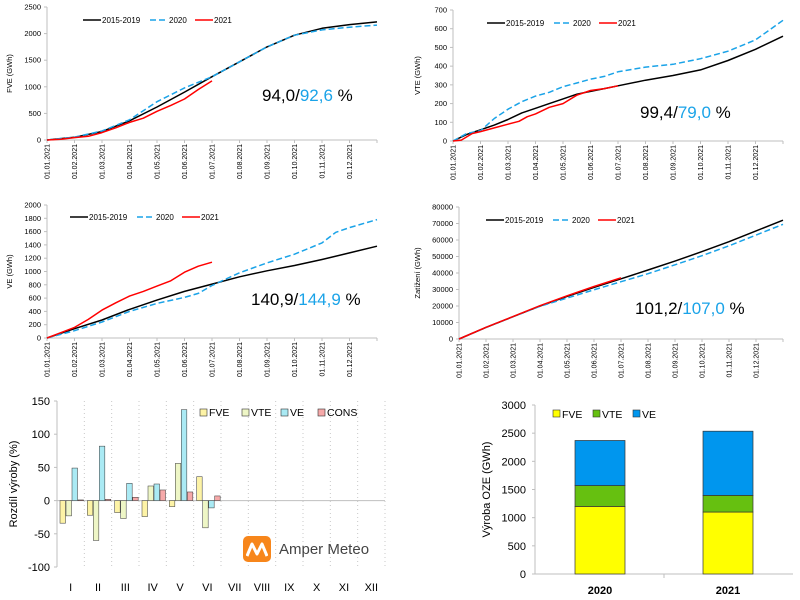 The height and width of the screenshot is (600, 800). I want to click on series-line-2021, so click(535, 113).